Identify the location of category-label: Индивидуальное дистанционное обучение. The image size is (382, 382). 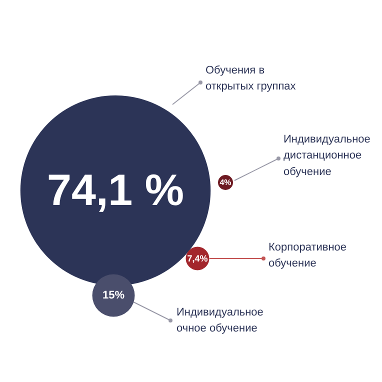
(327, 156).